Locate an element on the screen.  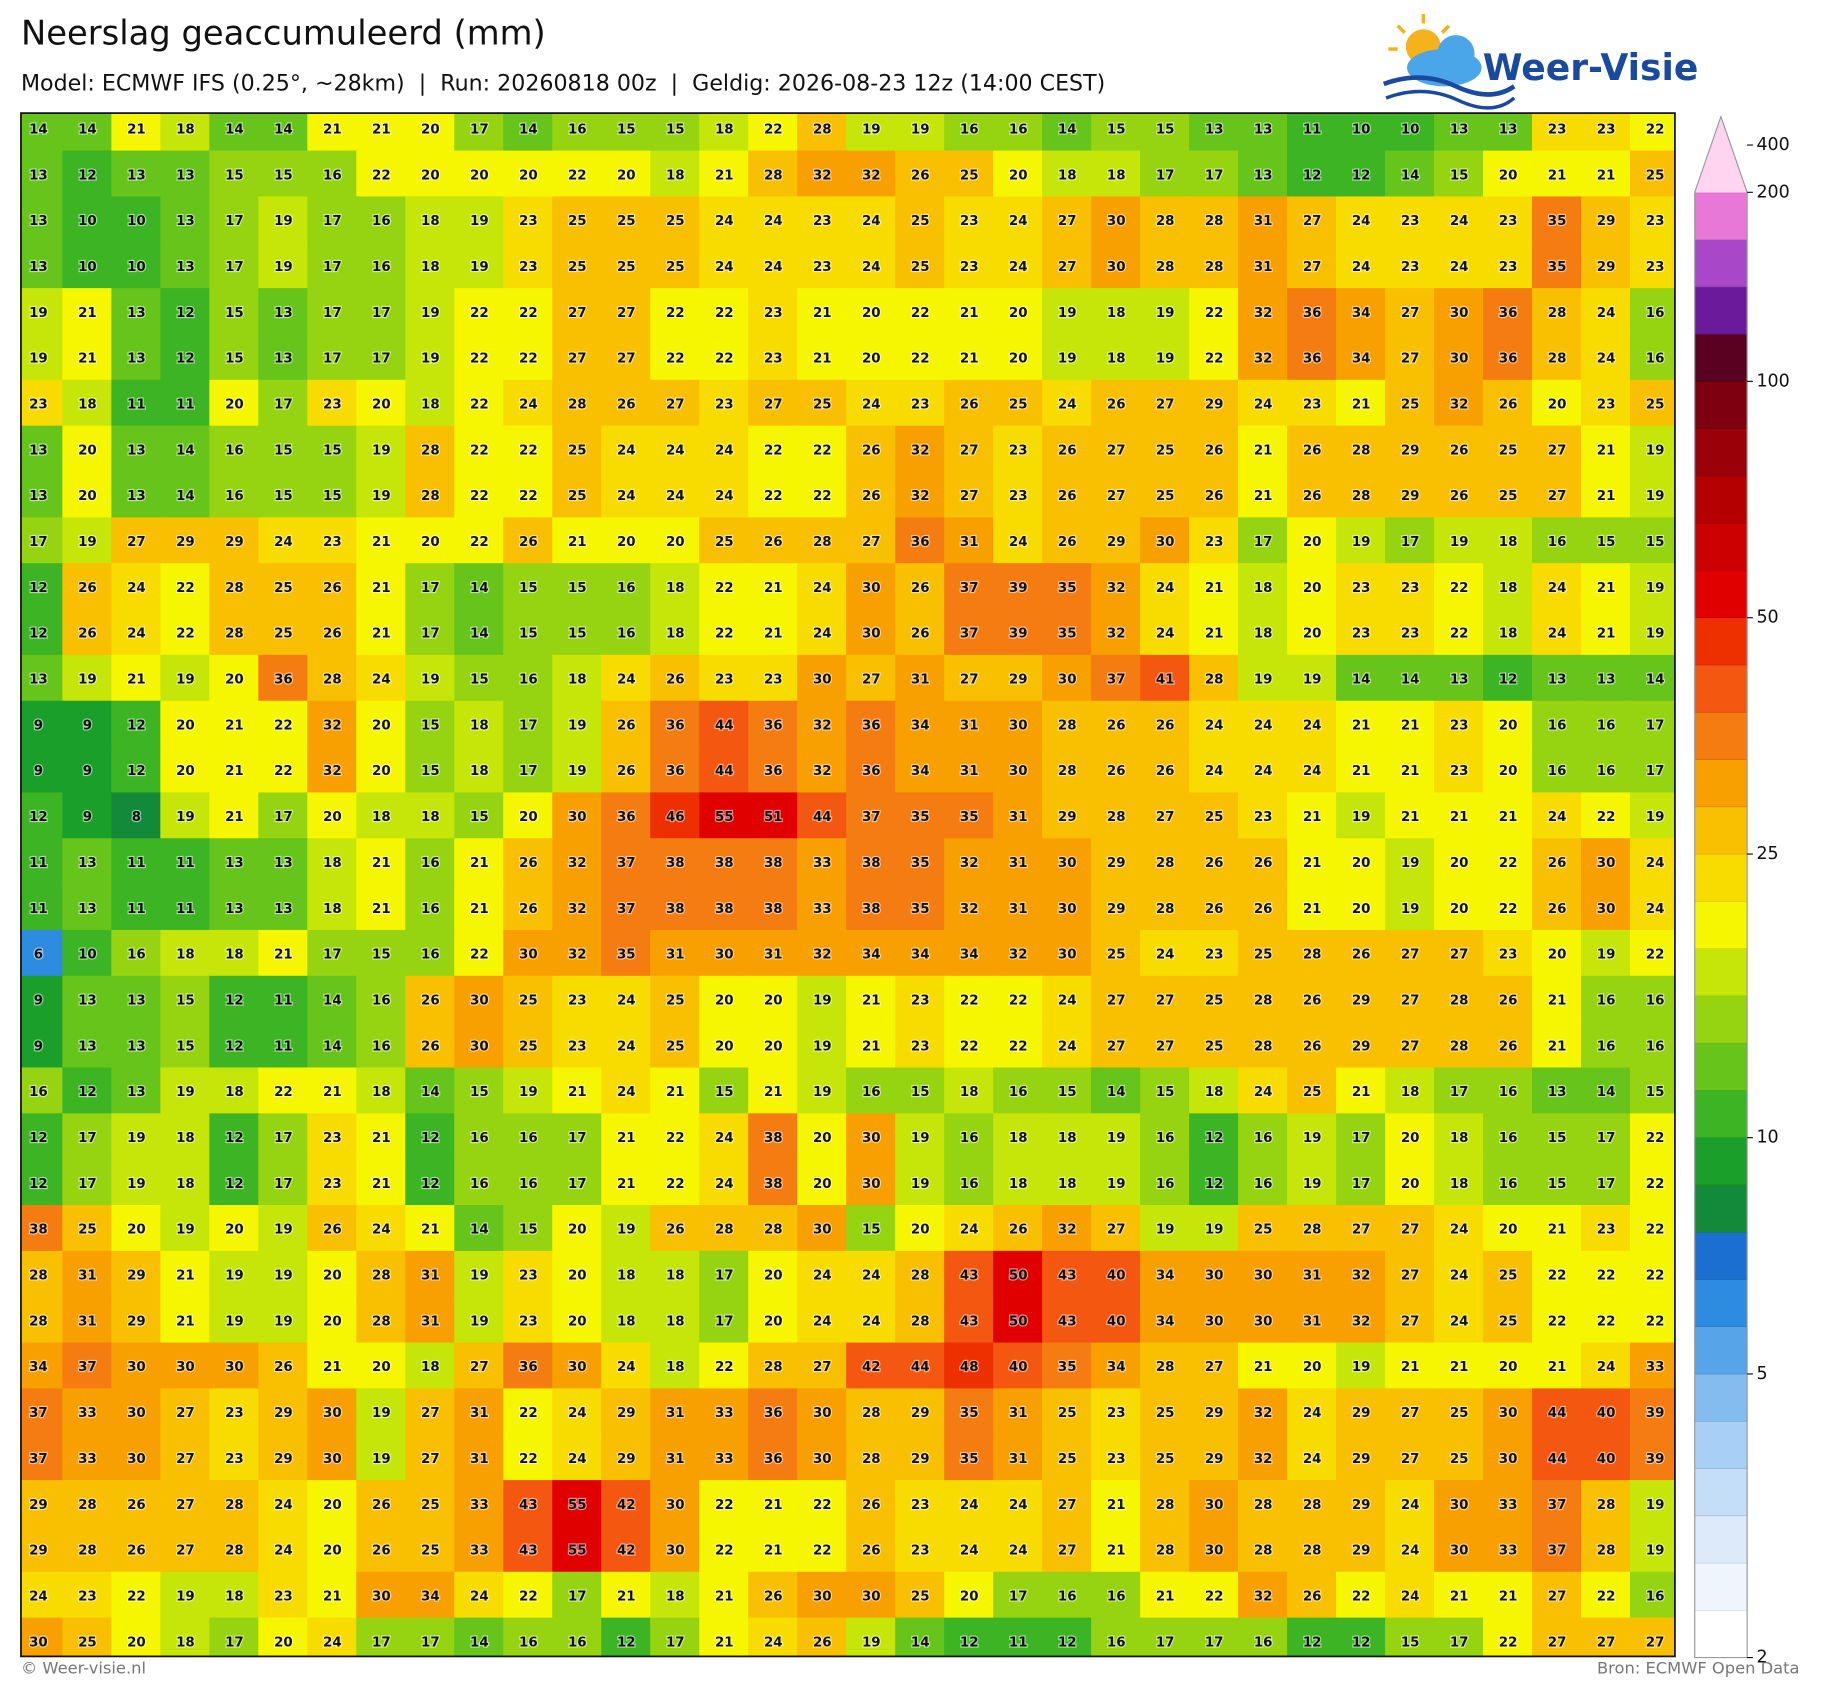
precip-value: 14 is located at coordinates (332, 1000).